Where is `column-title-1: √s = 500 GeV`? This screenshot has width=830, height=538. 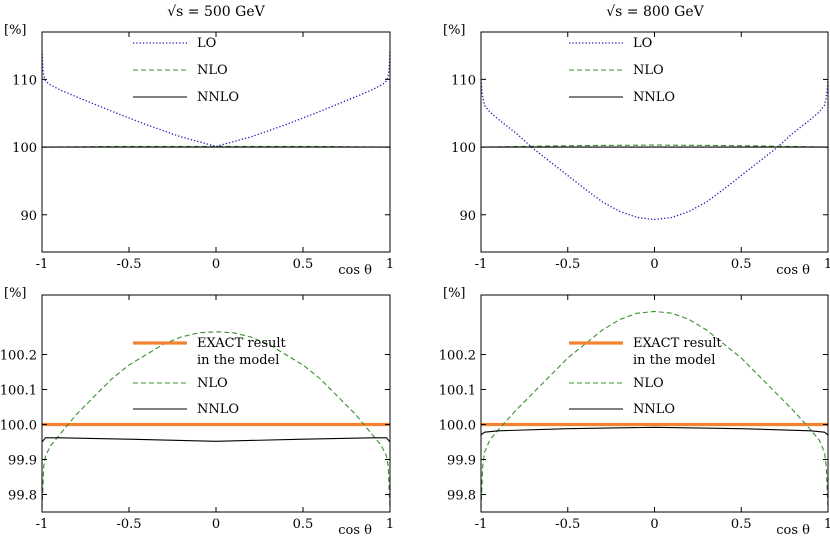 column-title-1: √s = 500 GeV is located at coordinates (216, 12).